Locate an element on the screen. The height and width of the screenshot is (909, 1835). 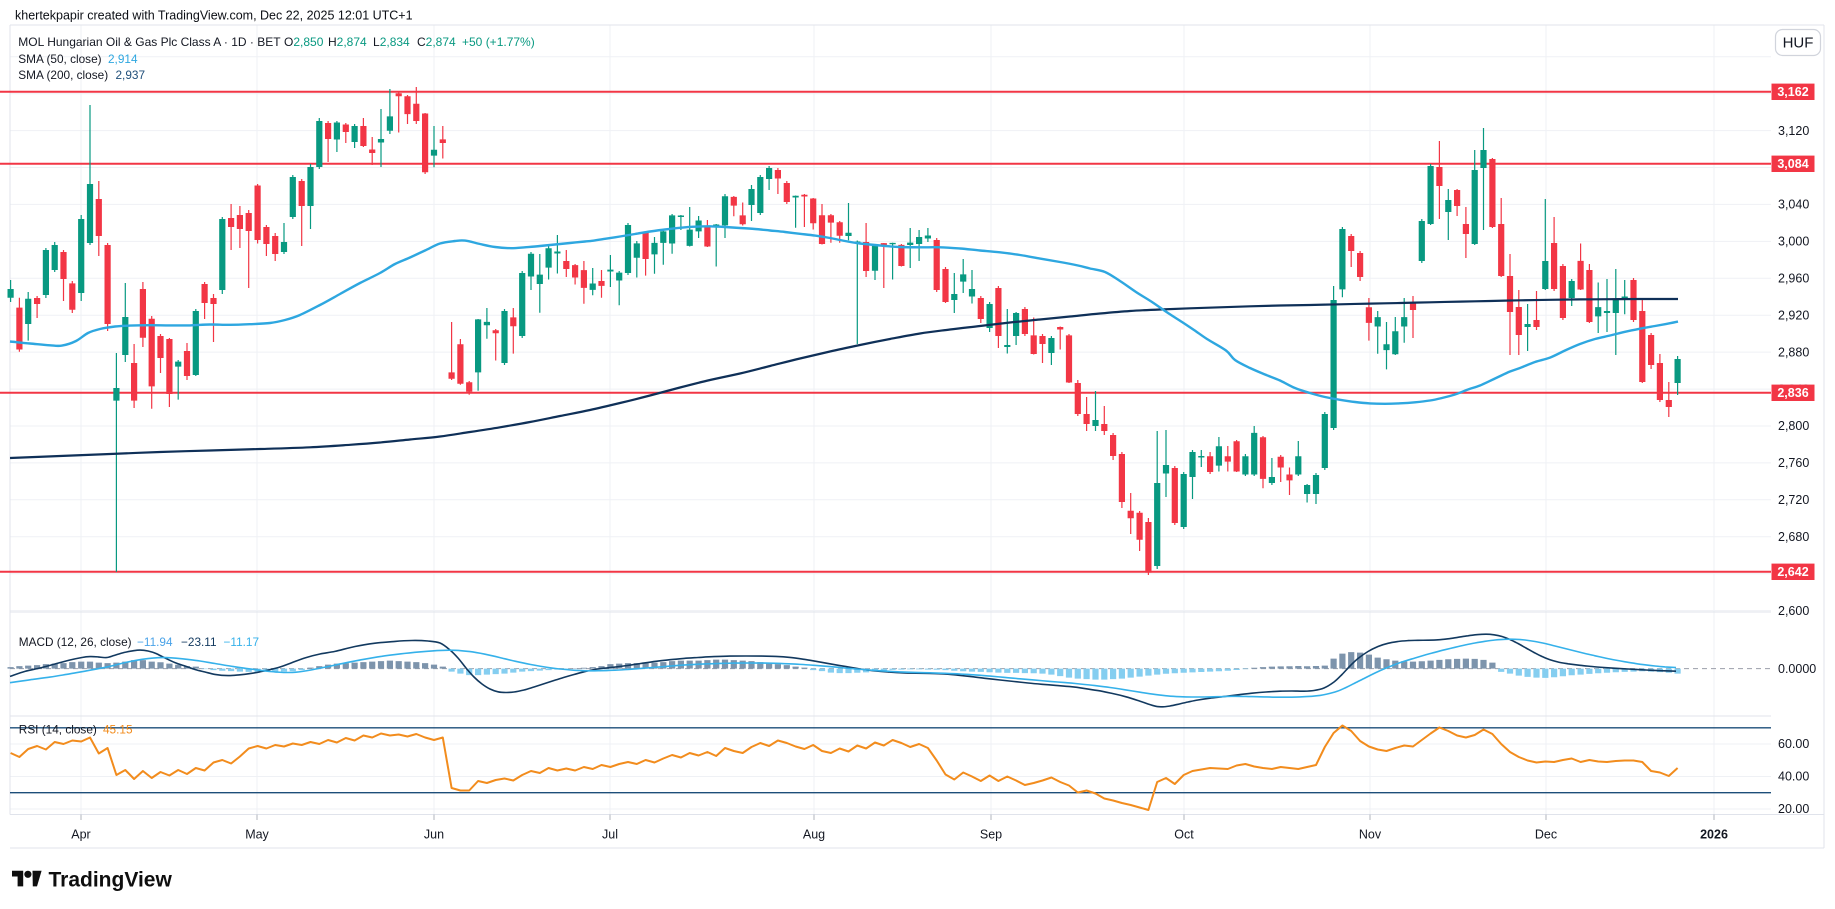
svg-text: 2,880 is located at coordinates (1793, 352).